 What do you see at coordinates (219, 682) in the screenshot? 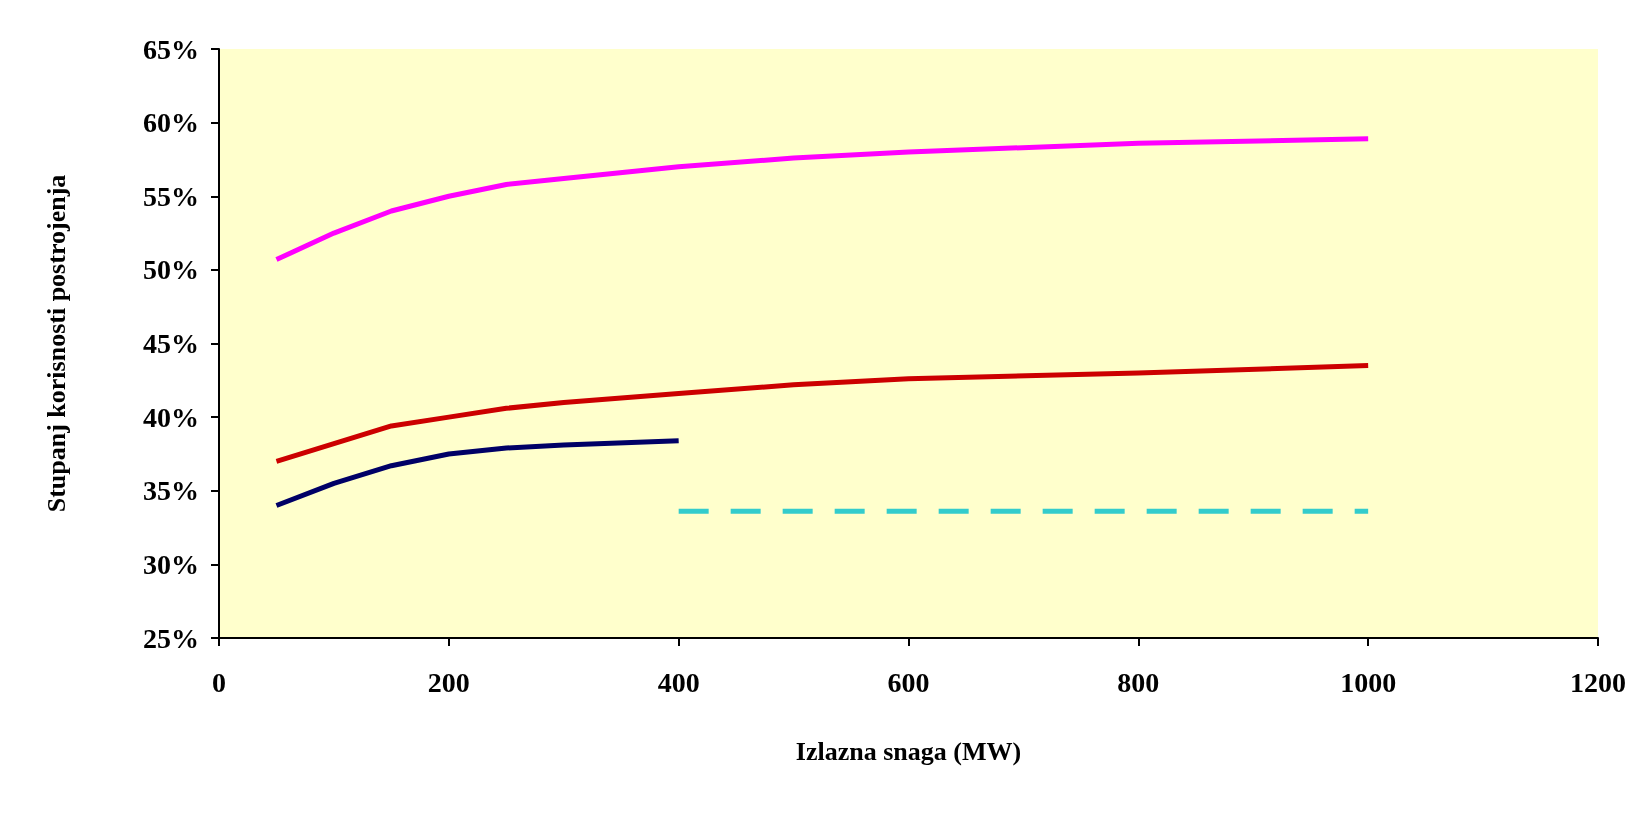
I see `x-tick-label: 0` at bounding box center [219, 682].